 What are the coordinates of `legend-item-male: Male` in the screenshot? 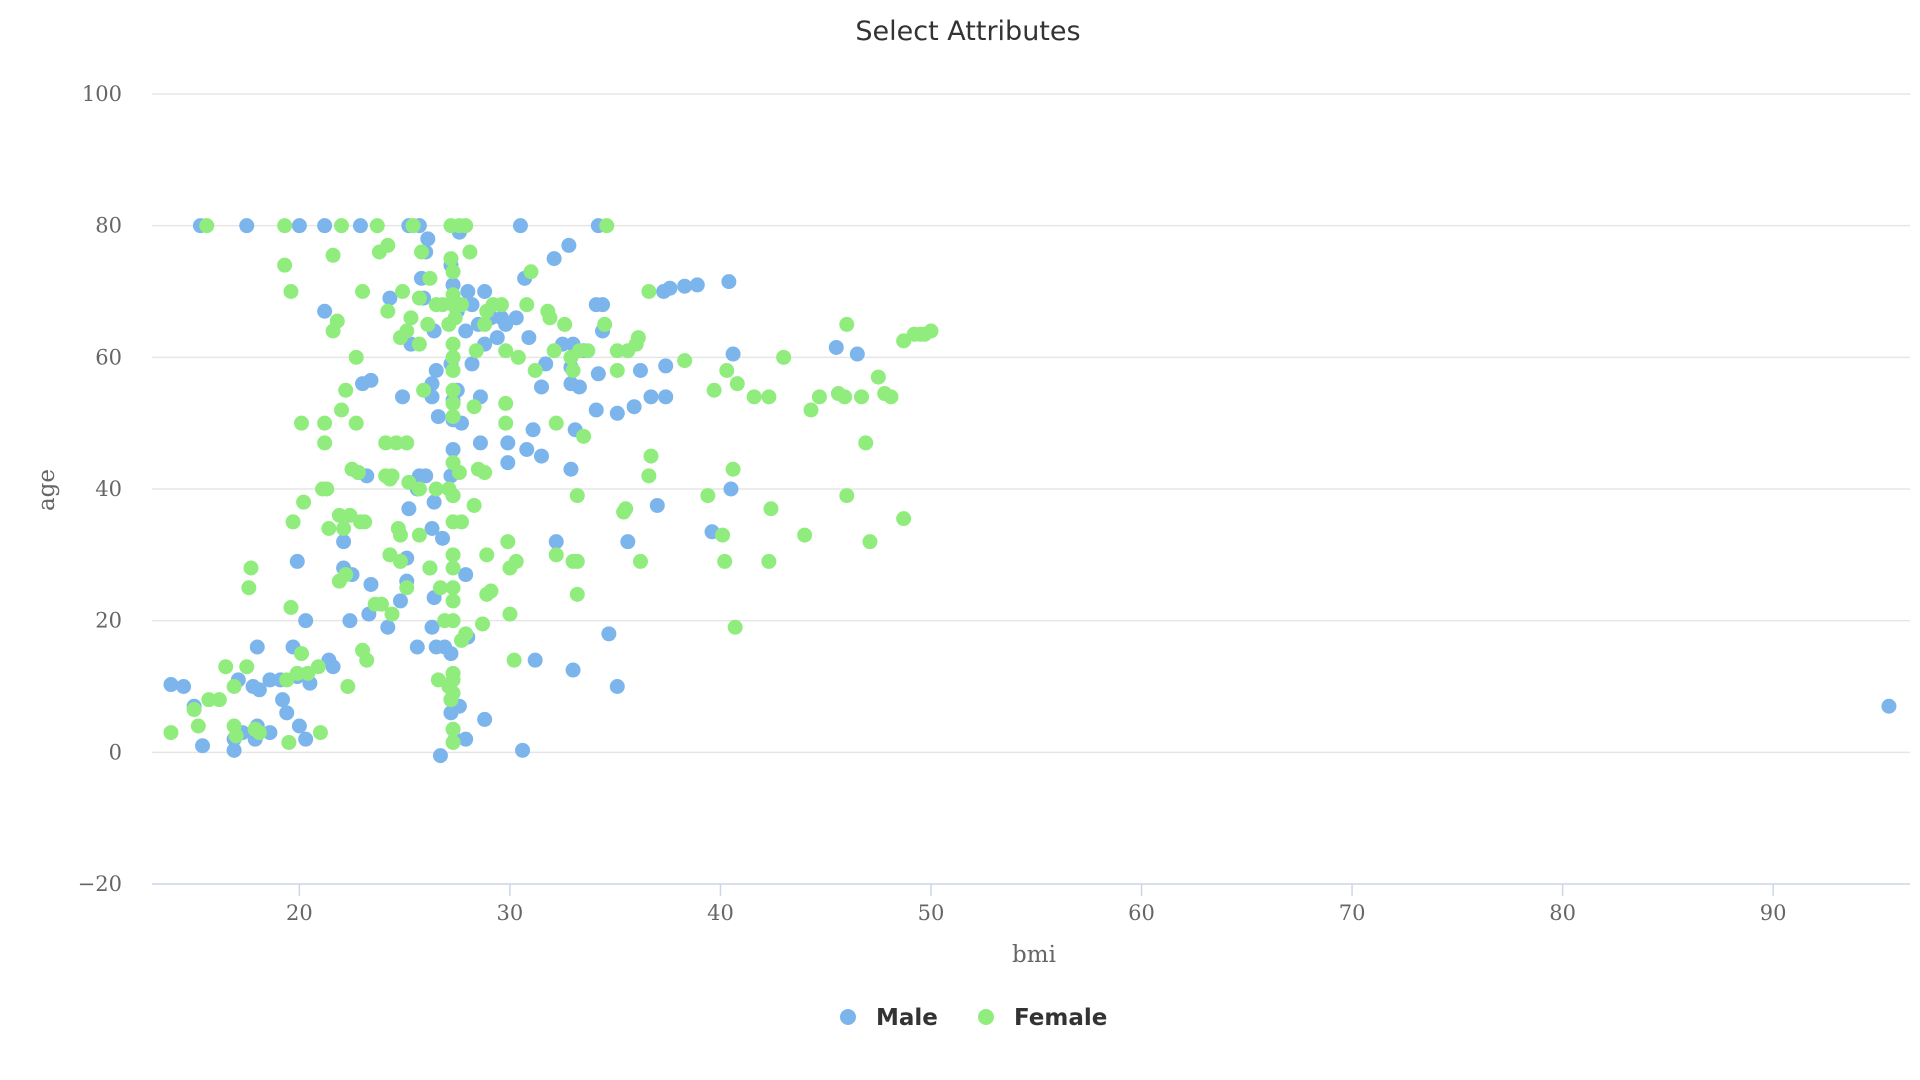 It's located at (889, 1018).